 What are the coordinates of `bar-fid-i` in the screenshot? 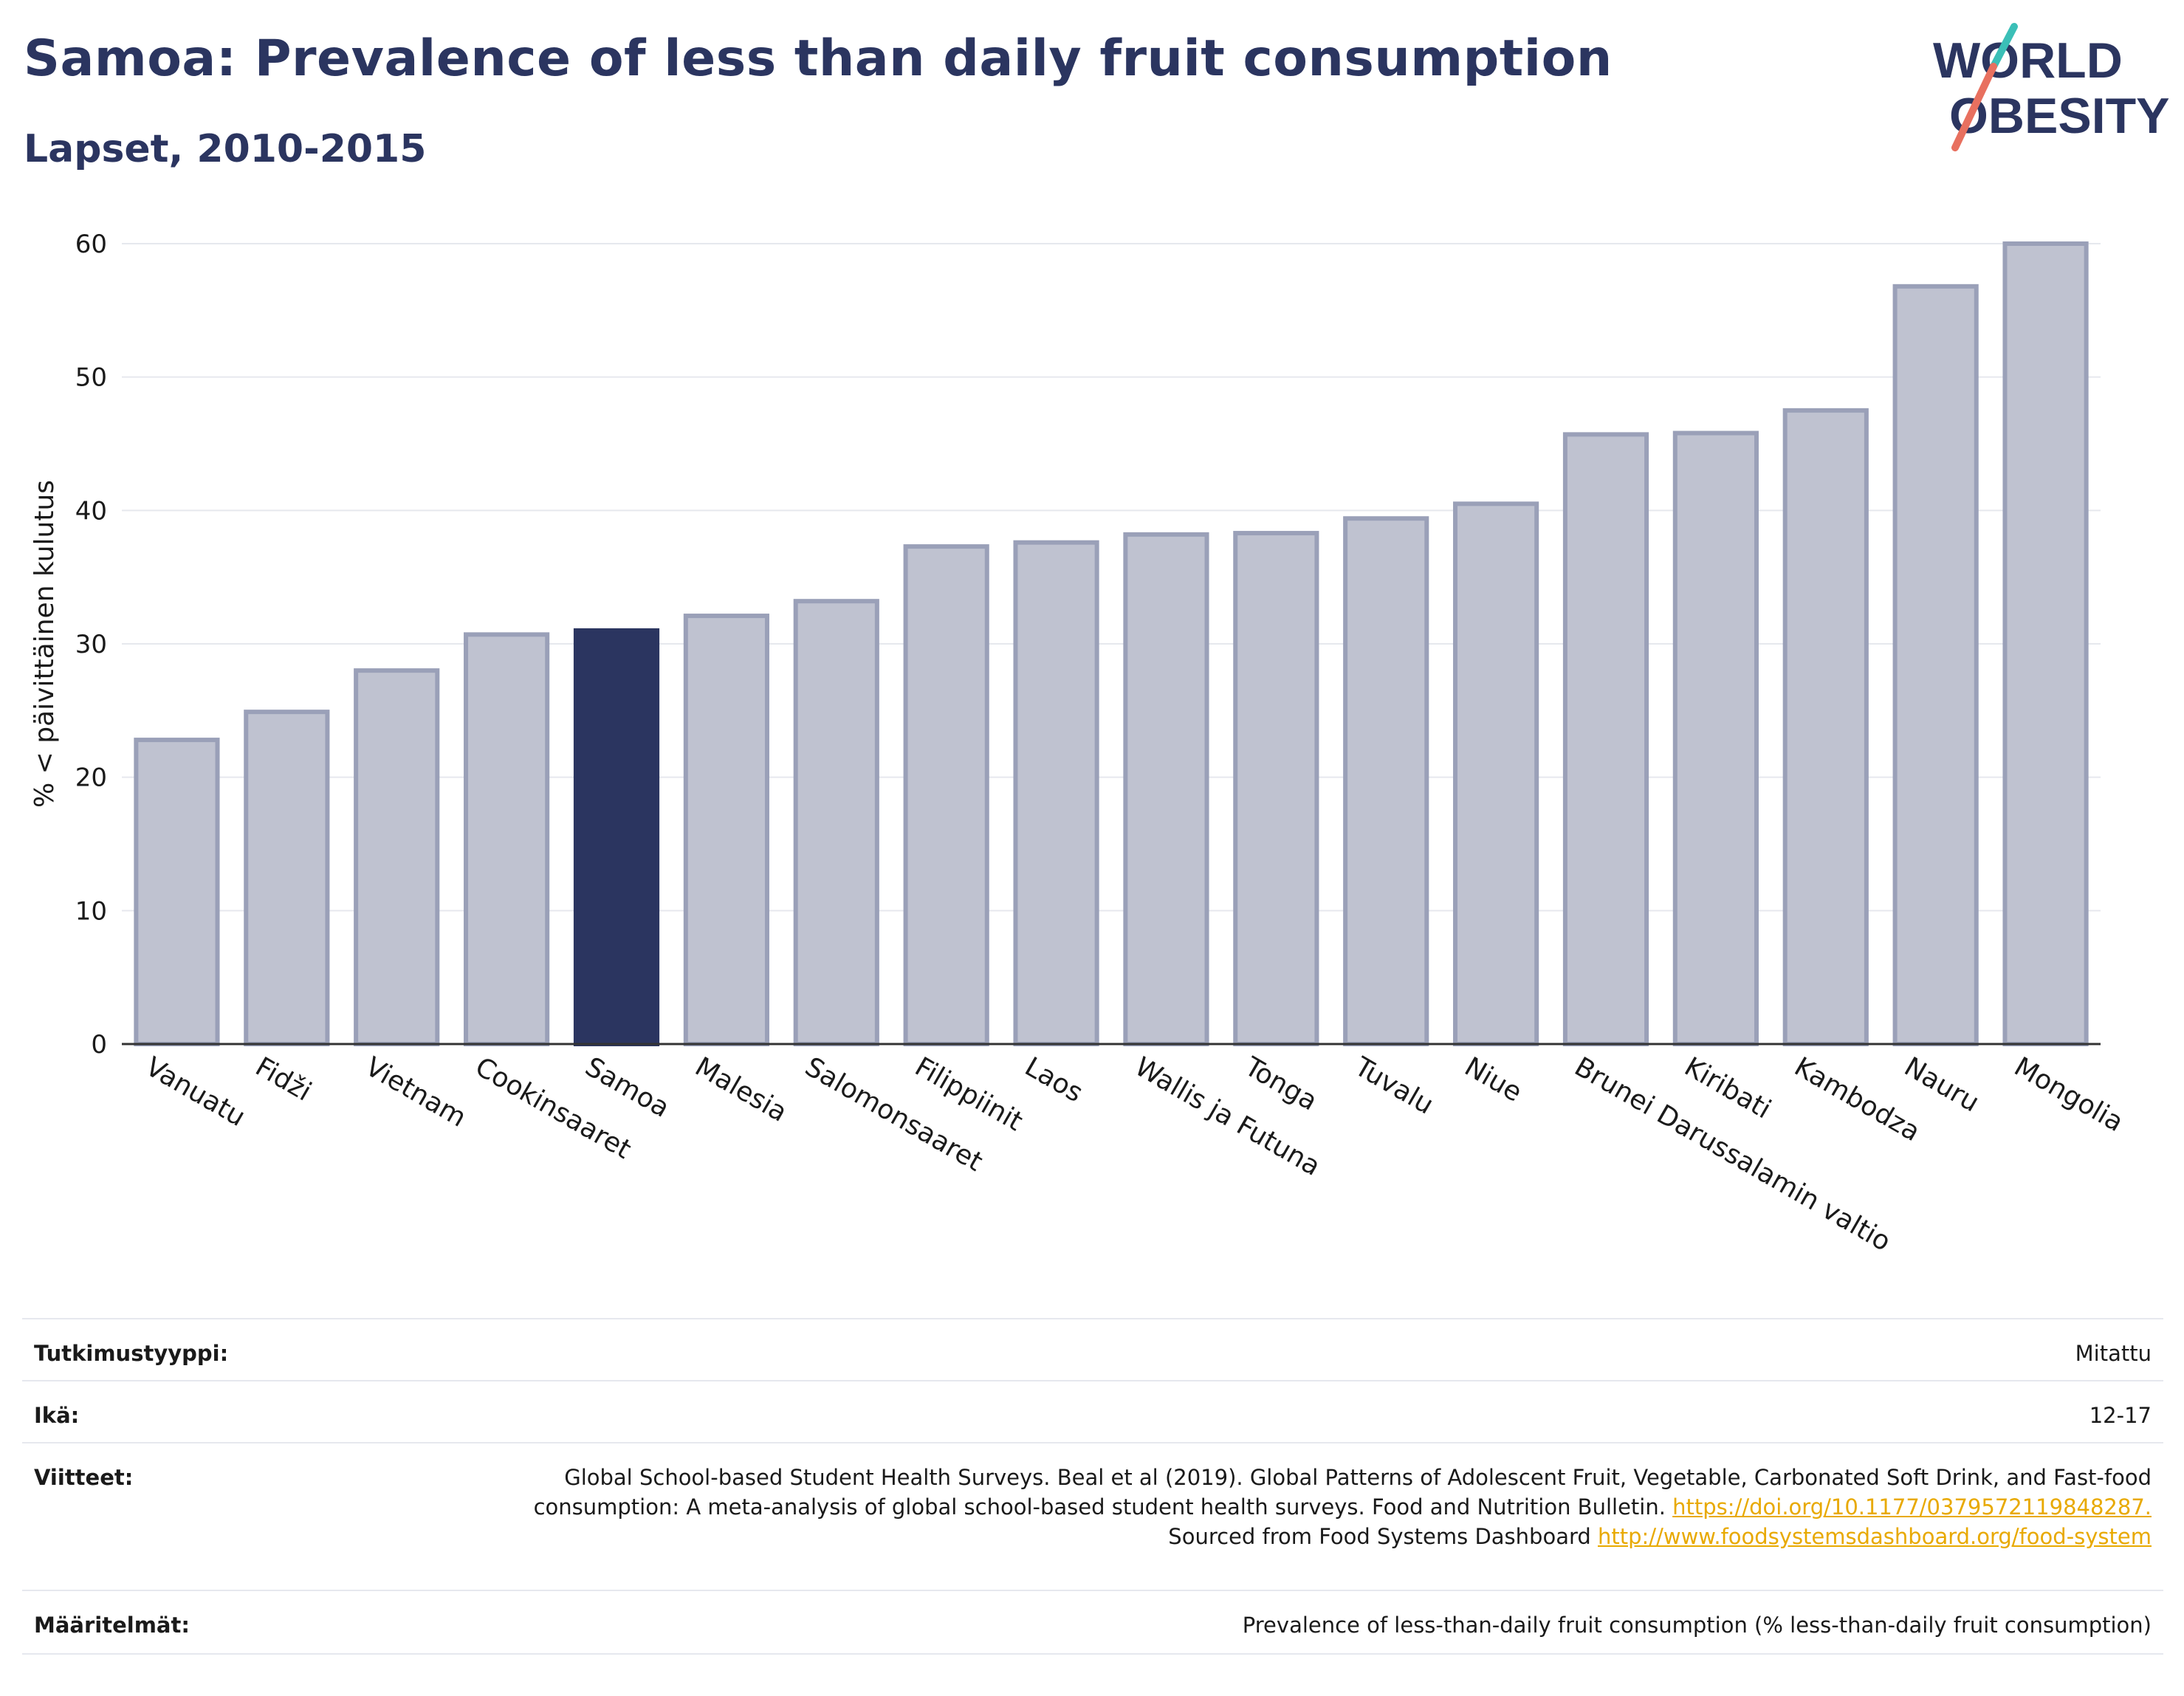 It's located at (287, 878).